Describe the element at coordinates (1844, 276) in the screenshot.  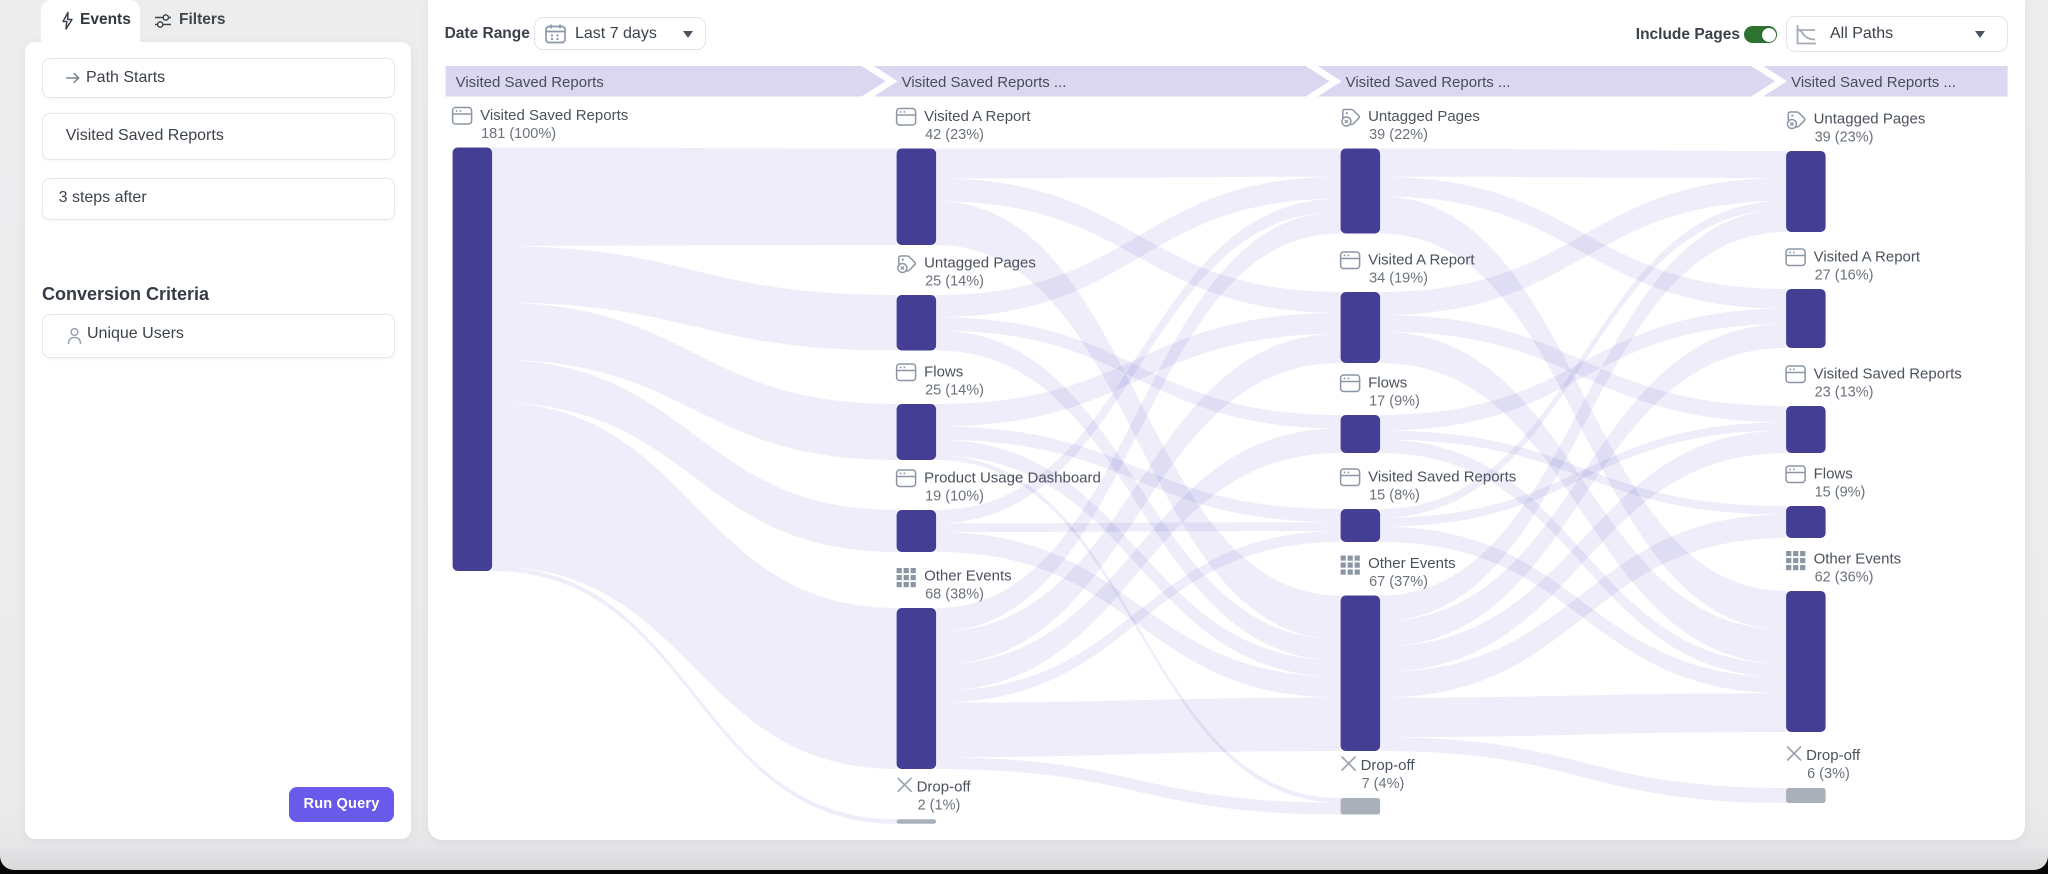
I see `svg-text: 27 (16%)` at that location.